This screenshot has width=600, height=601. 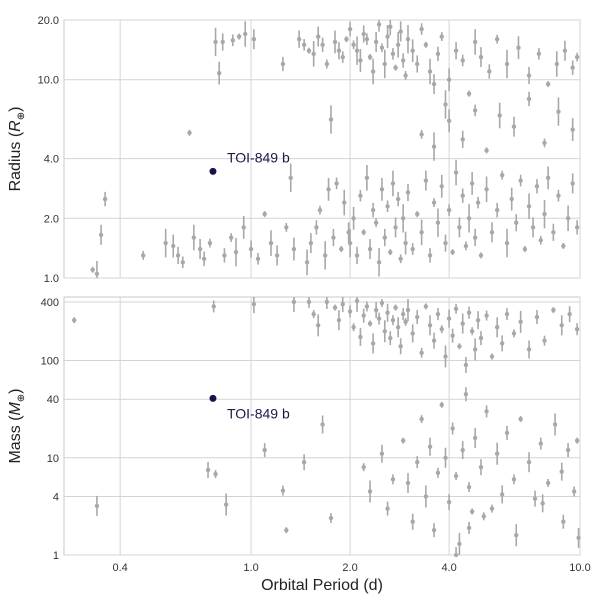 What do you see at coordinates (50, 303) in the screenshot?
I see `y-tick-label: 400` at bounding box center [50, 303].